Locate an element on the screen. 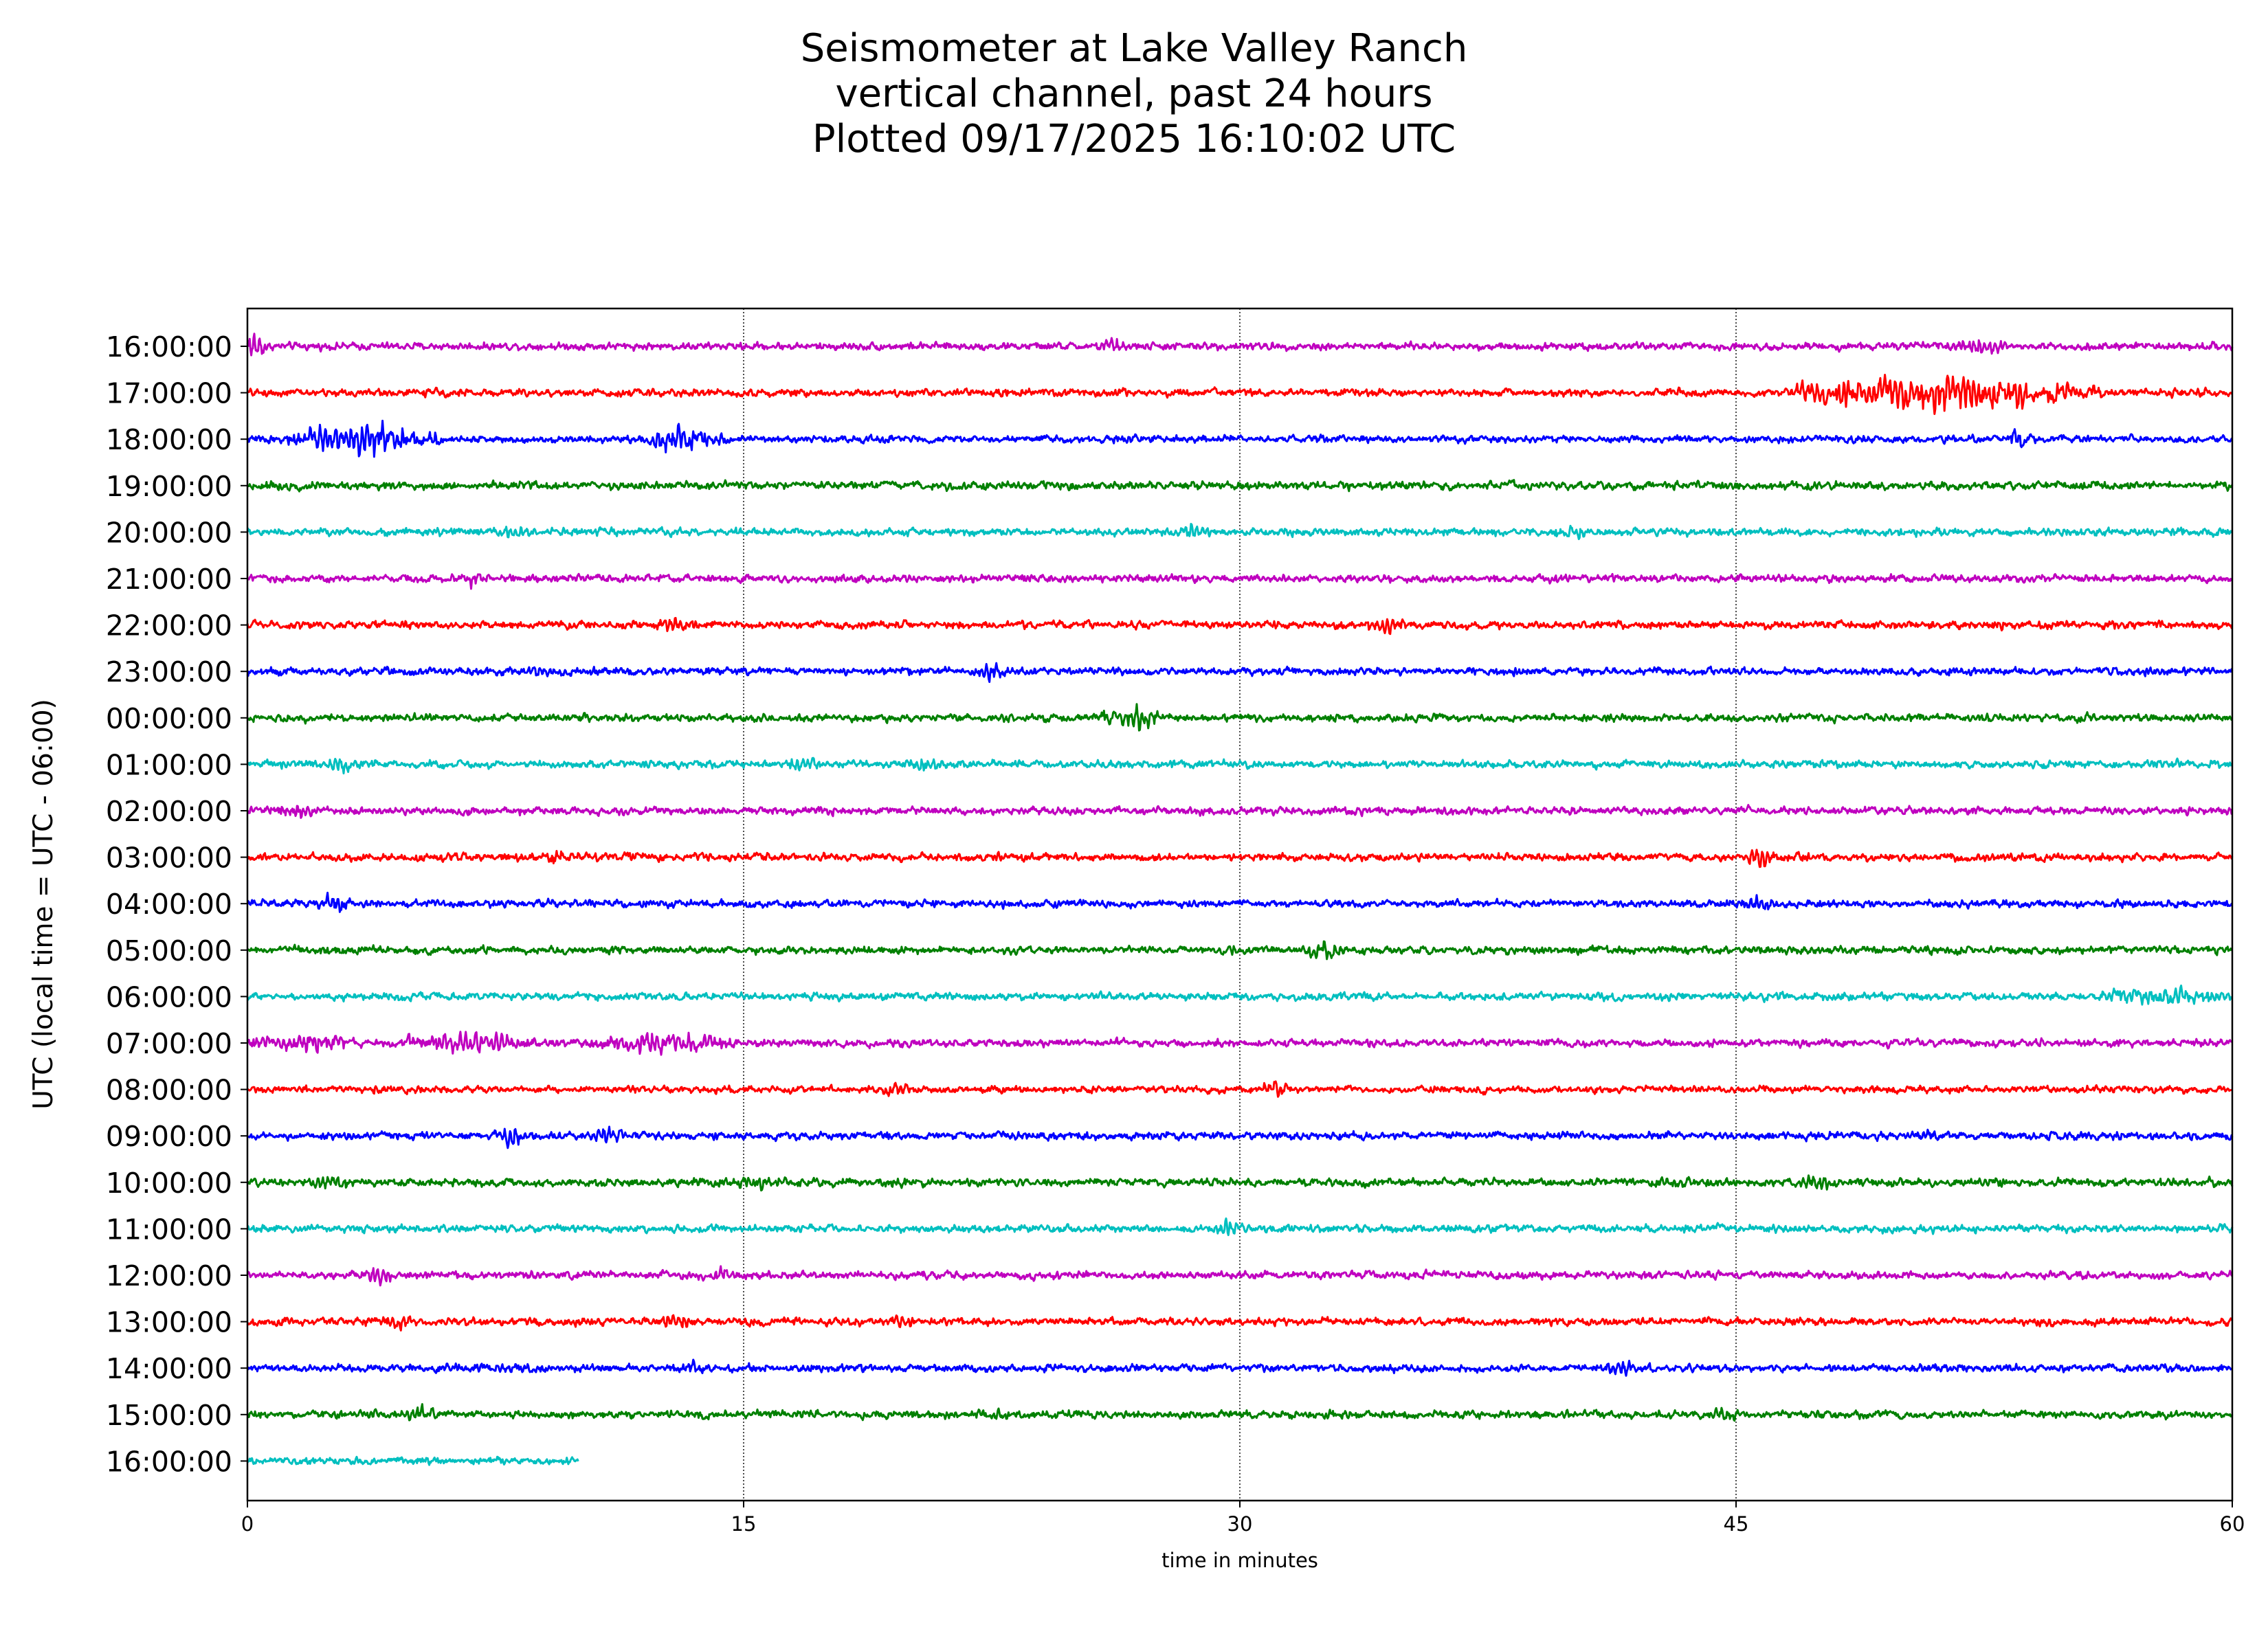  y-tick-label: 19:00:00 is located at coordinates (169, 486).